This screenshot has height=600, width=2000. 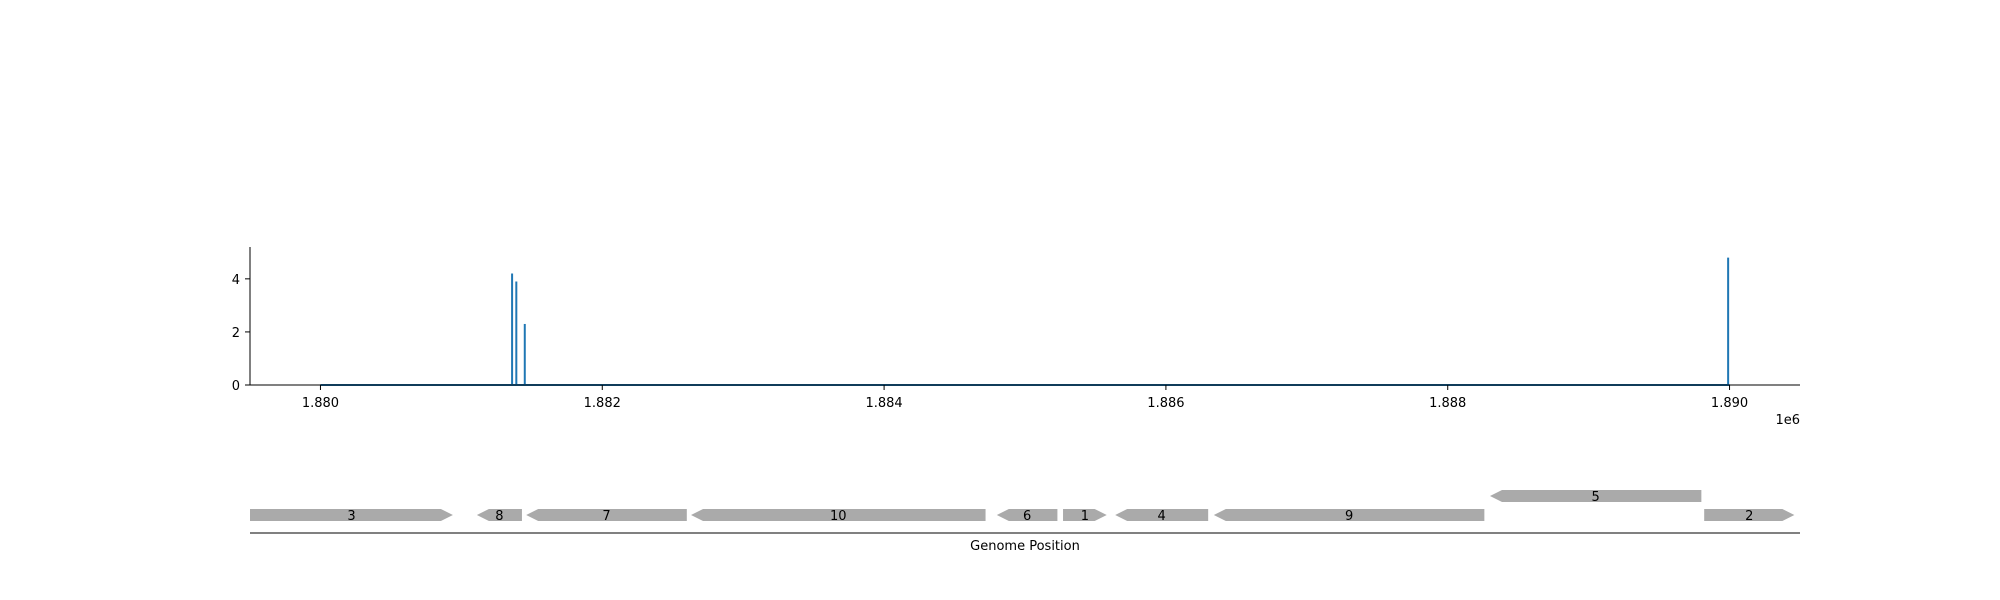 I want to click on y-ticks: 0 2 4, so click(x=241, y=333).